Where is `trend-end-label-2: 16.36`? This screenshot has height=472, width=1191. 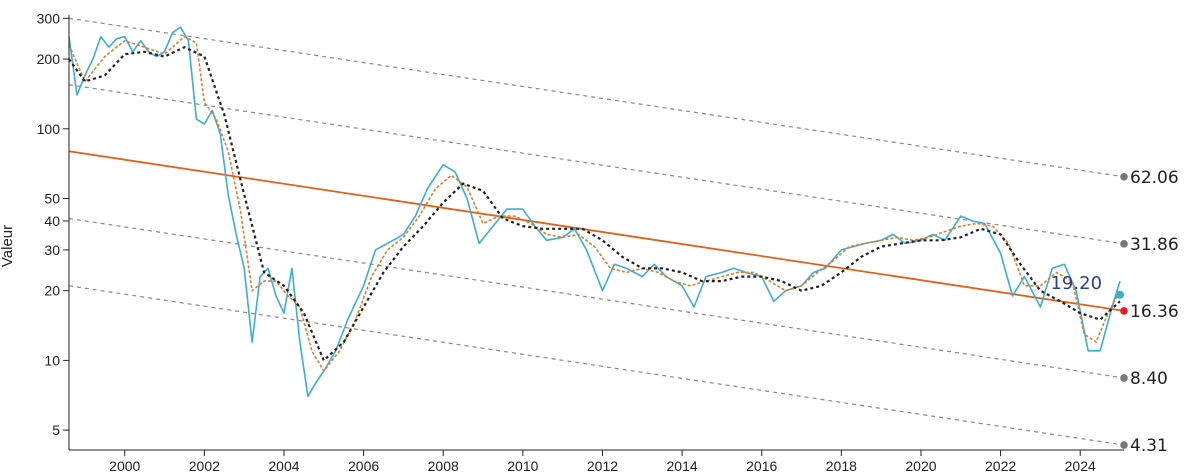 trend-end-label-2: 16.36 is located at coordinates (1154, 312).